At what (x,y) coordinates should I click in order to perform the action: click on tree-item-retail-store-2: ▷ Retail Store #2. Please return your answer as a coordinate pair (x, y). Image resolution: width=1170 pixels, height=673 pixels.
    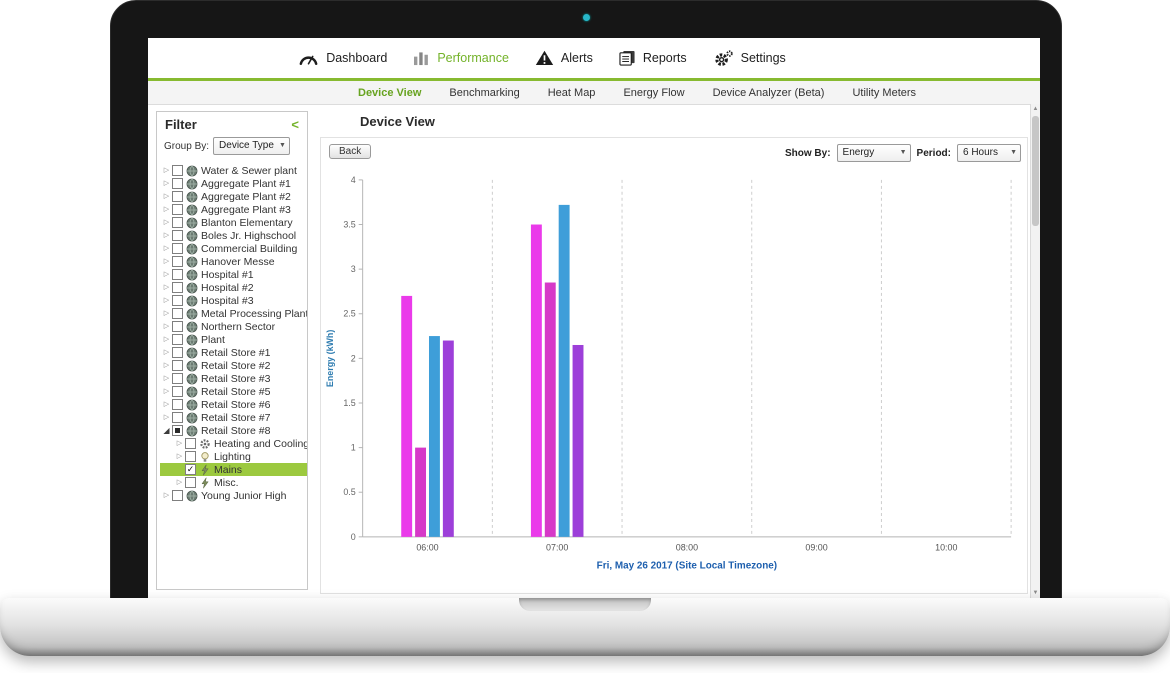
    Looking at the image, I should click on (233, 365).